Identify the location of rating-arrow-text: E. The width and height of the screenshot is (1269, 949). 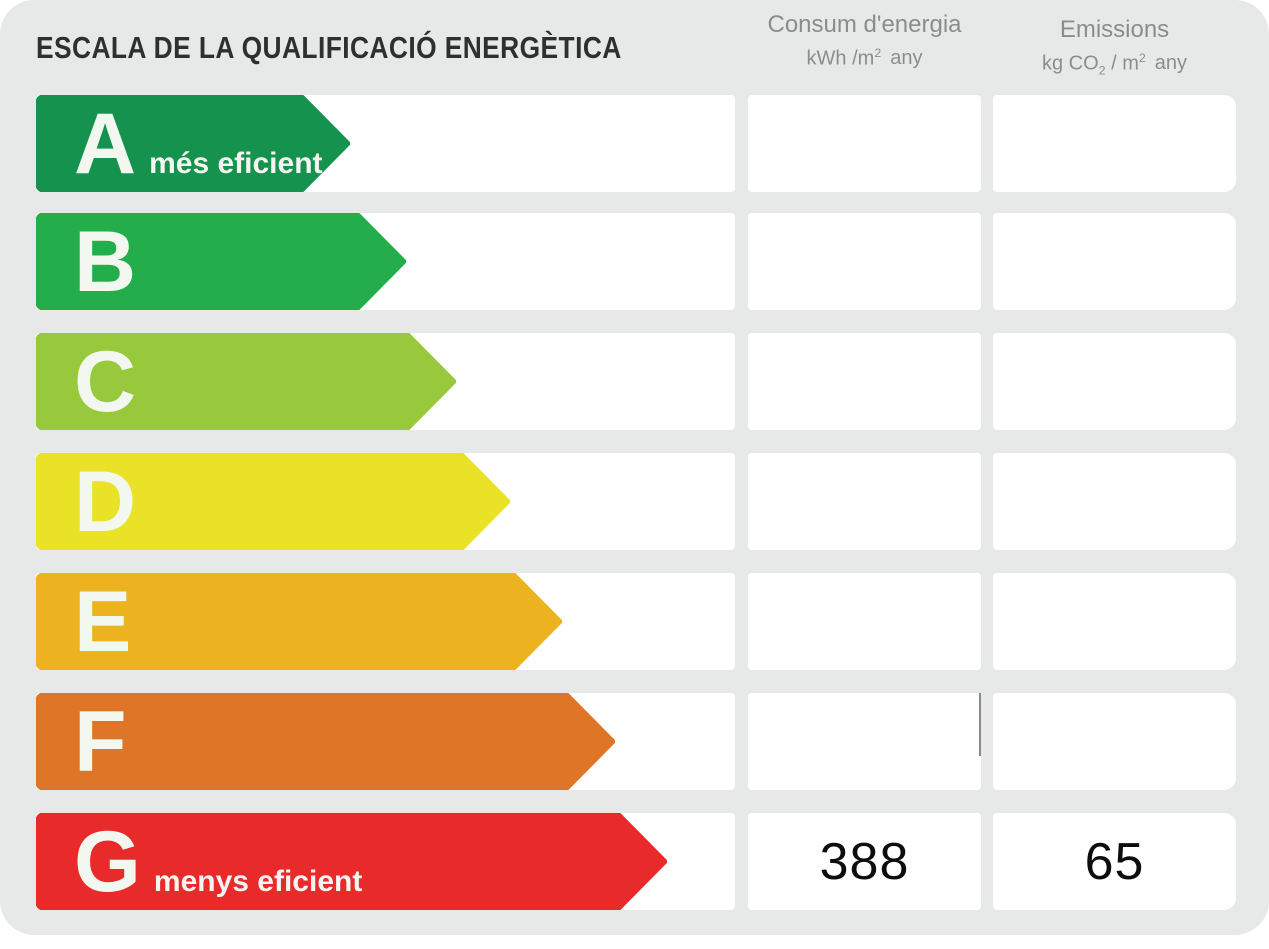
(102, 622).